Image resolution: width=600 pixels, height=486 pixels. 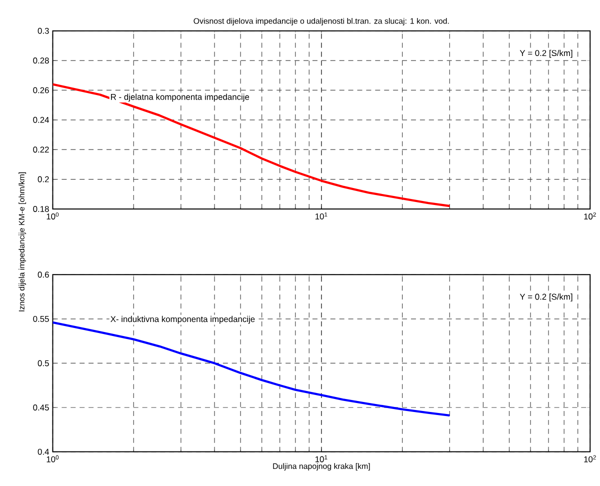 I want to click on y-tick-label: 0.3, so click(x=43, y=31).